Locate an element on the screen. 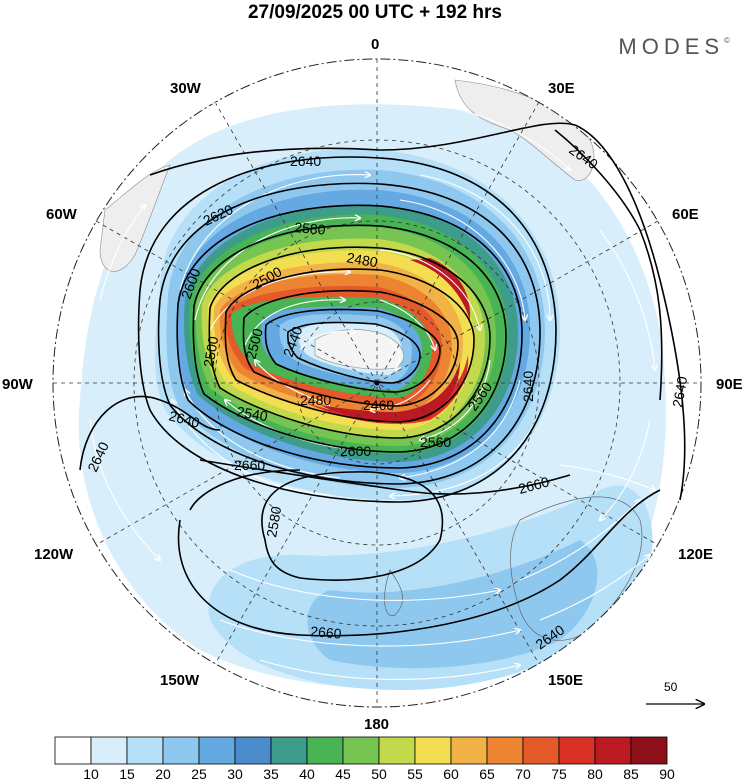  contour-label: 2540 is located at coordinates (252, 413).